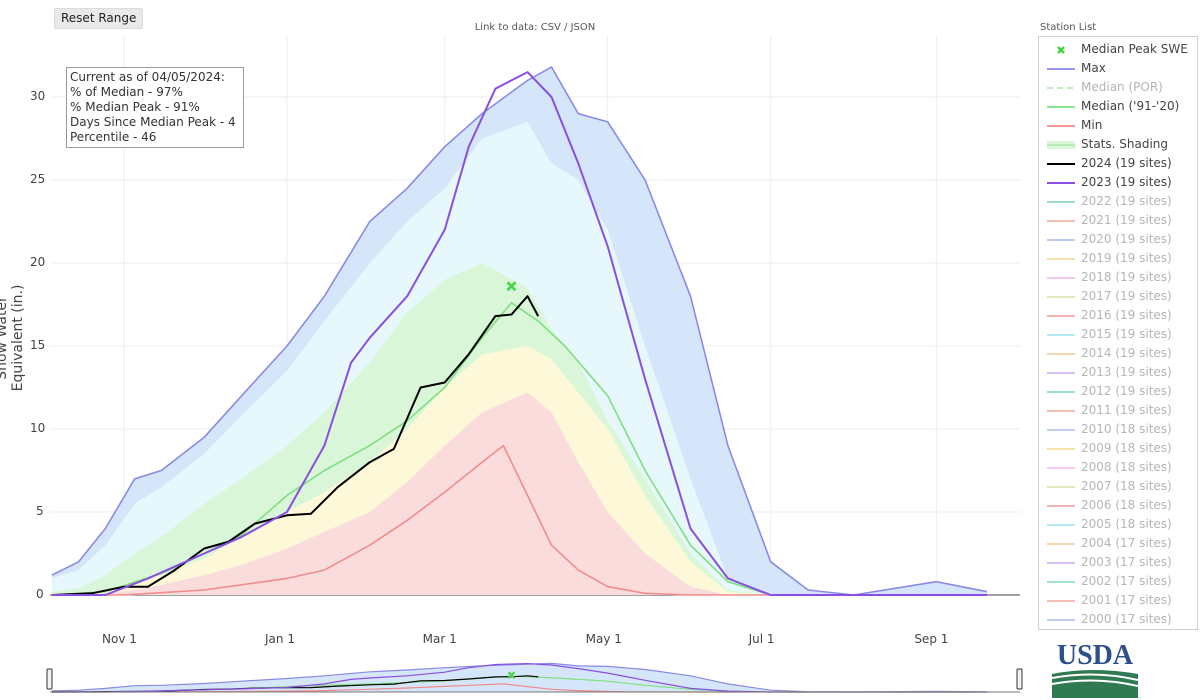  What do you see at coordinates (126, 92) in the screenshot?
I see `info-percent-median: % of Median - 97%` at bounding box center [126, 92].